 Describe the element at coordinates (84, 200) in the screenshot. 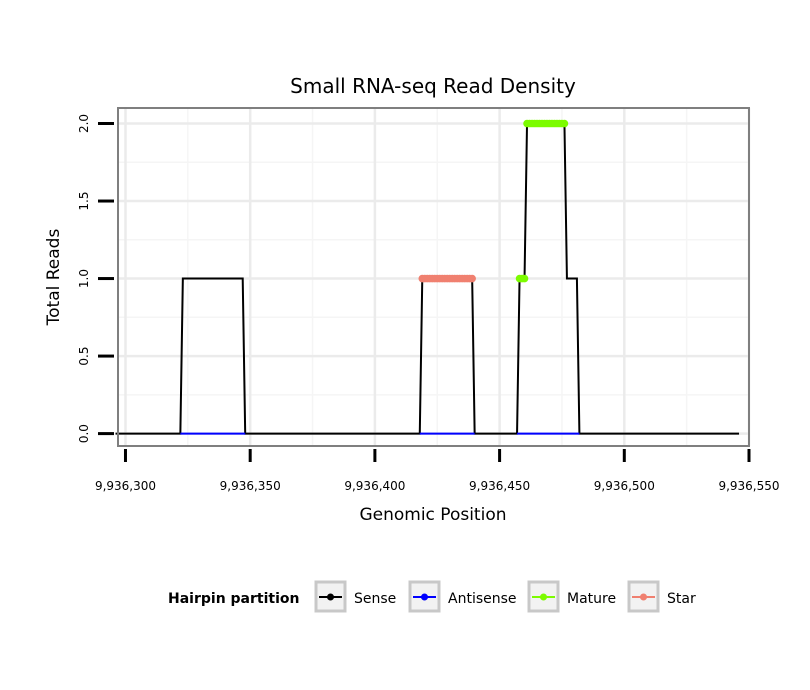

I see `y-tick-label: 1.5` at that location.